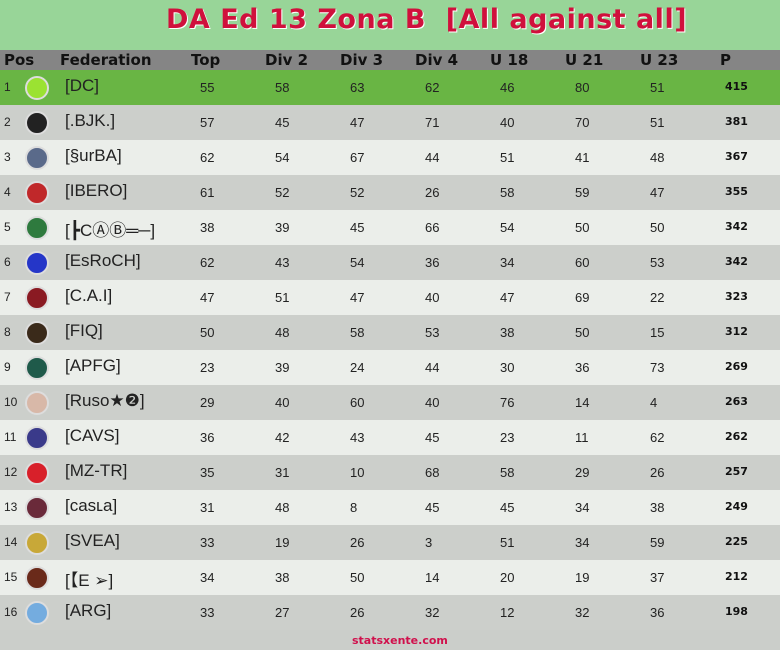 This screenshot has width=780, height=650. What do you see at coordinates (282, 157) in the screenshot?
I see `score-cell: 54` at bounding box center [282, 157].